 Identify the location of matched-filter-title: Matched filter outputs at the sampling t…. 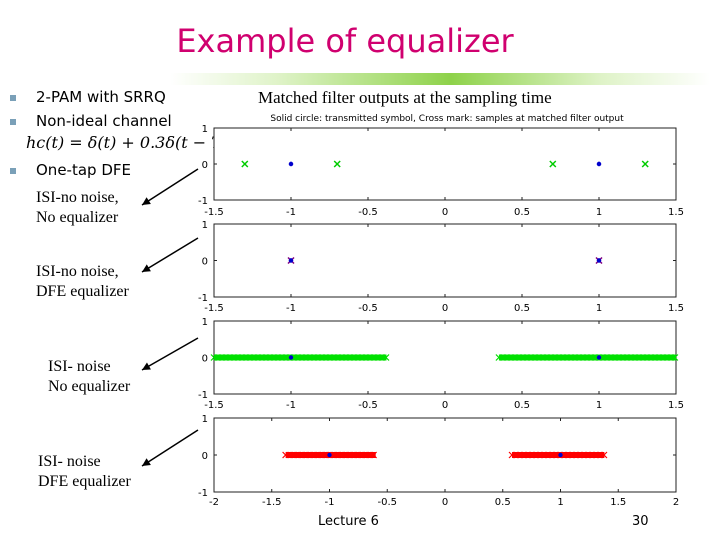
(405, 97).